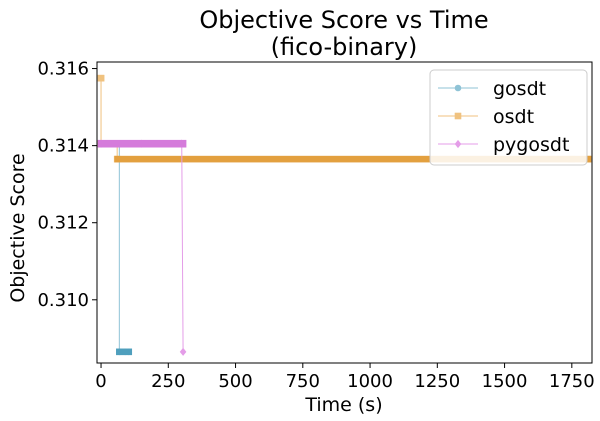 This screenshot has width=600, height=421. I want to click on series-gosdt, so click(115, 248).